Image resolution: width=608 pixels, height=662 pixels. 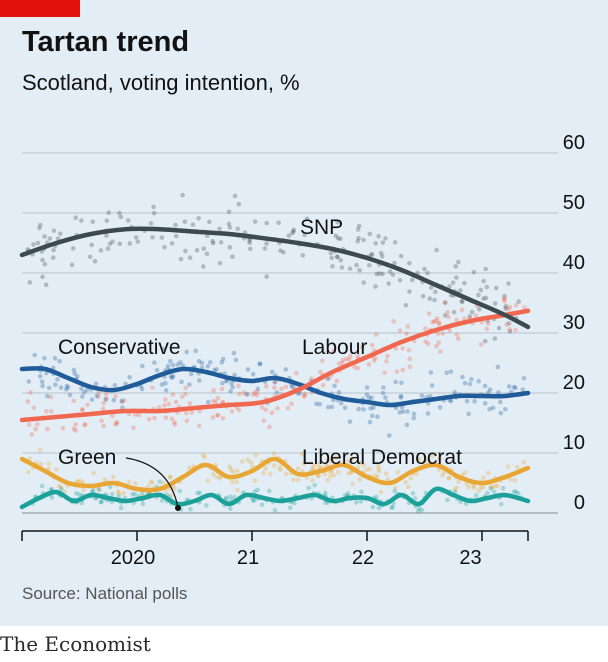 I want to click on y-tick-label: 60, so click(x=574, y=143).